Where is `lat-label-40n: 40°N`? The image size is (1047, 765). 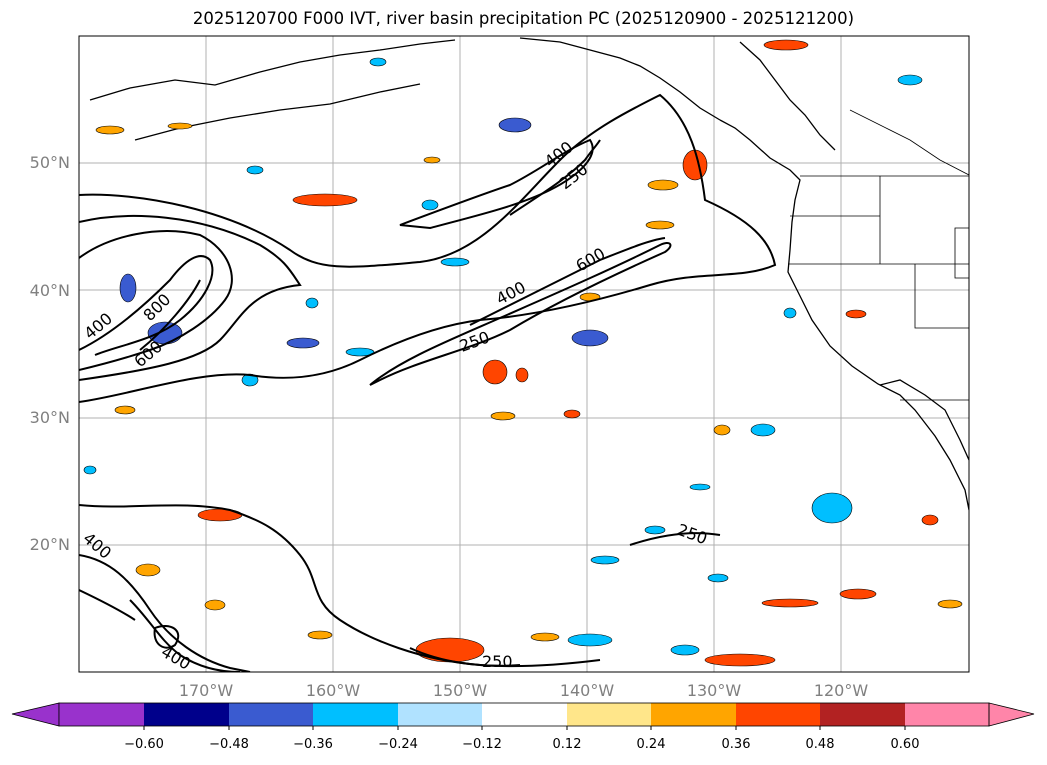 lat-label-40n: 40°N is located at coordinates (49, 290).